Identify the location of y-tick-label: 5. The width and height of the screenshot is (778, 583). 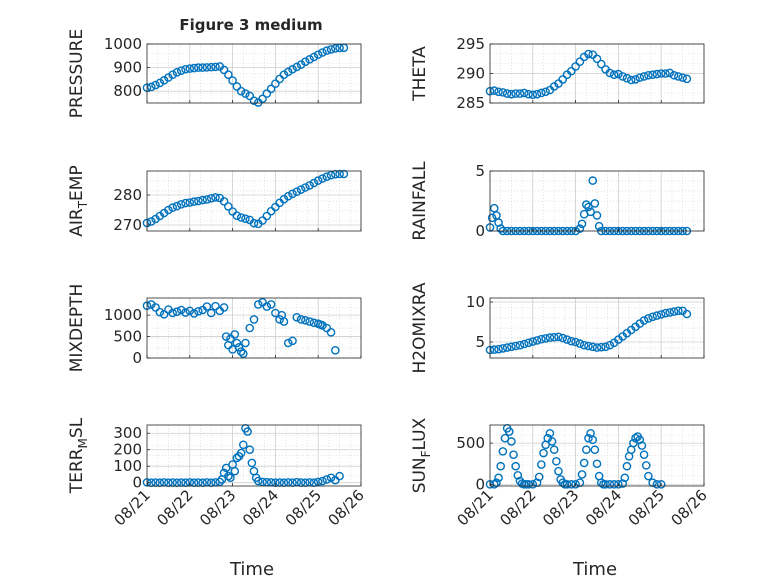
(480, 342).